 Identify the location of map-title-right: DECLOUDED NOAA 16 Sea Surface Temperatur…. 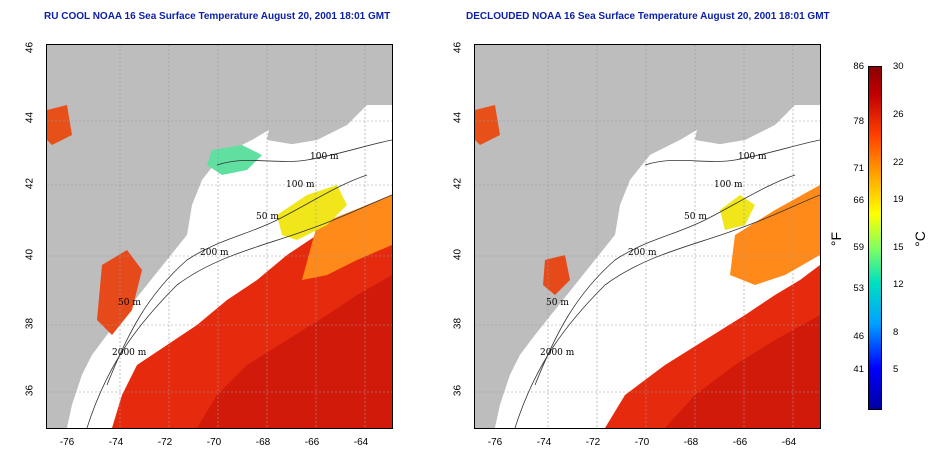
(648, 16).